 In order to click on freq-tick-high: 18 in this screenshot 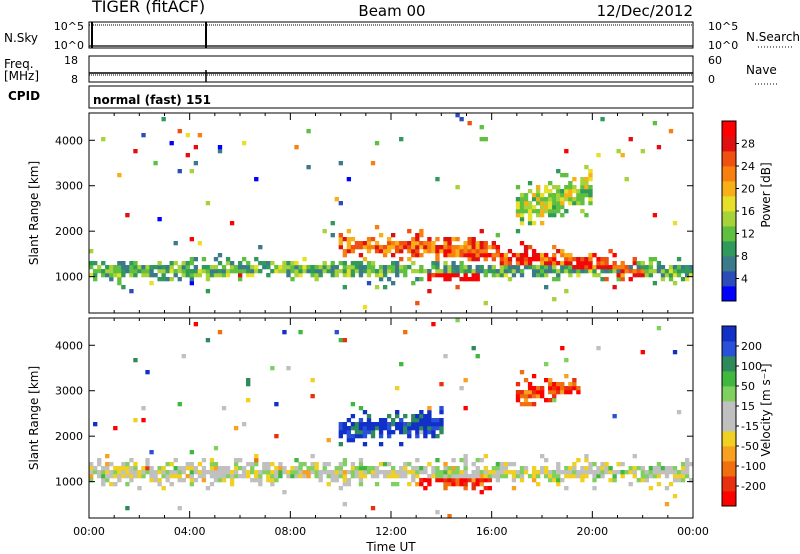, I will do `click(71, 60)`.